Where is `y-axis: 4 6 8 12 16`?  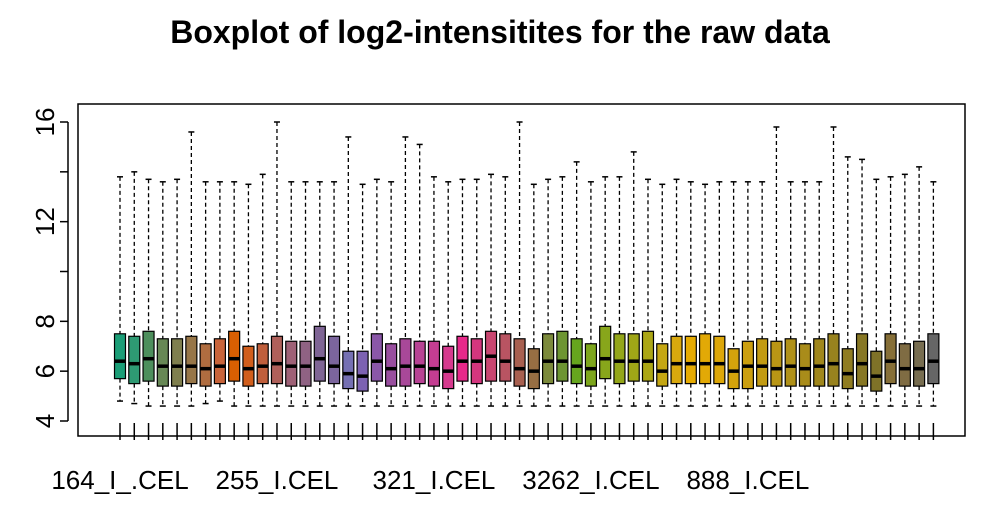
y-axis: 4 6 8 12 16 is located at coordinates (49, 268).